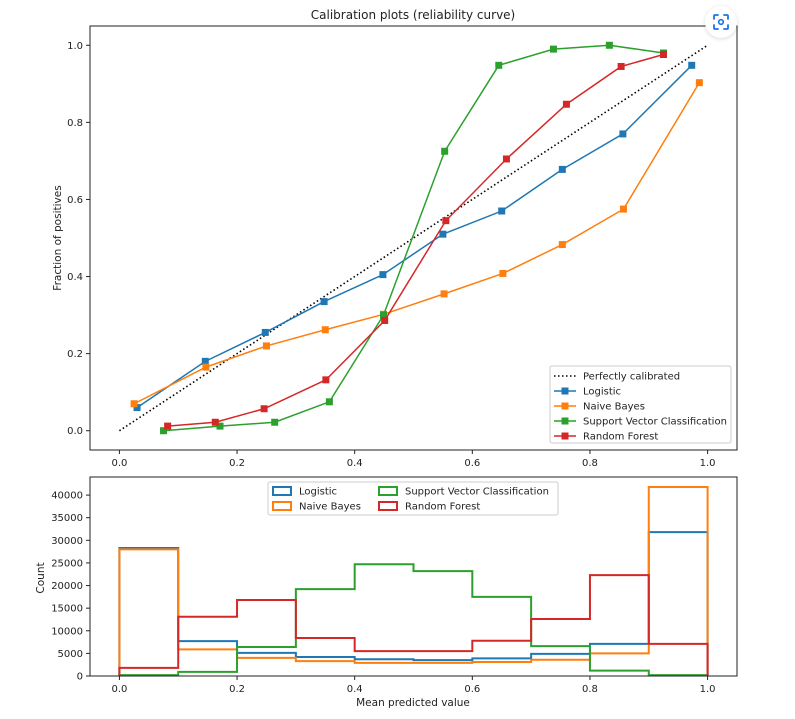 The image size is (795, 719). I want to click on top-x-tick-label: 0.8, so click(590, 463).